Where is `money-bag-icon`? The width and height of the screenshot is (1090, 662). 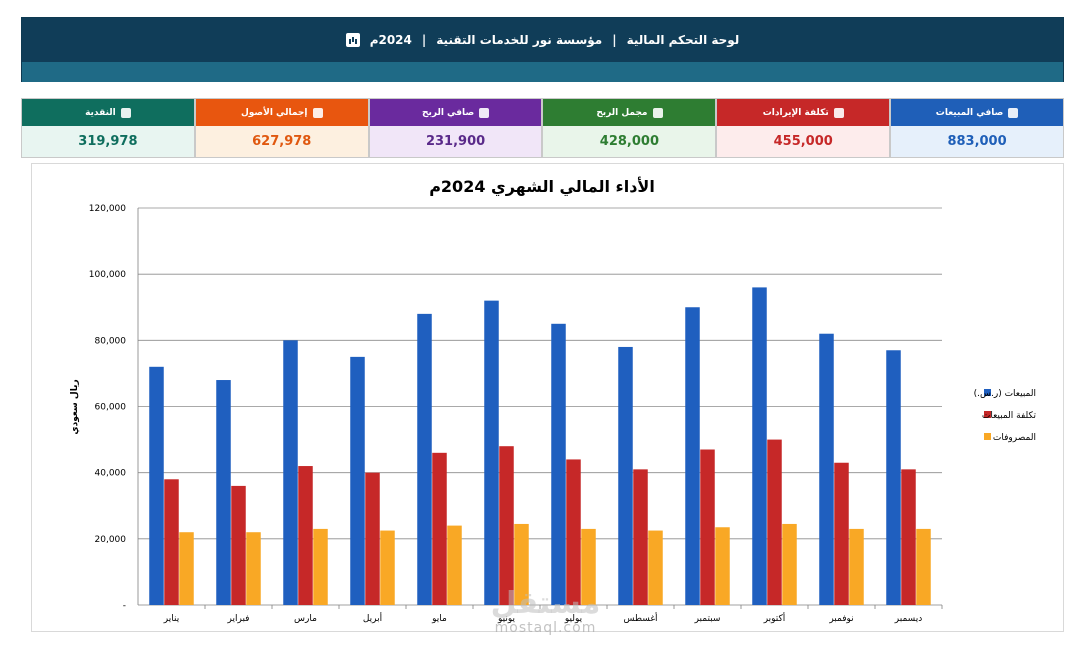 money-bag-icon is located at coordinates (1013, 112).